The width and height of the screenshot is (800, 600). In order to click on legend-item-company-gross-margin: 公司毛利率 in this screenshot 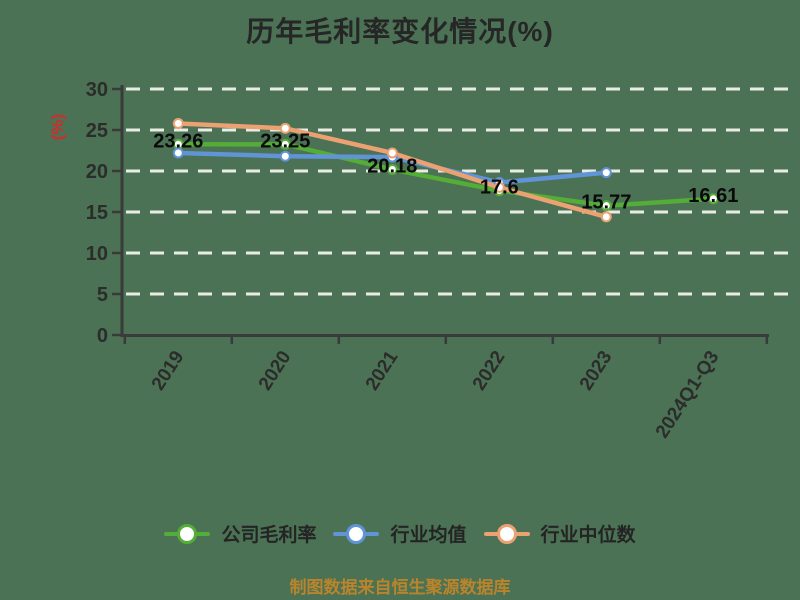, I will do `click(240, 533)`.